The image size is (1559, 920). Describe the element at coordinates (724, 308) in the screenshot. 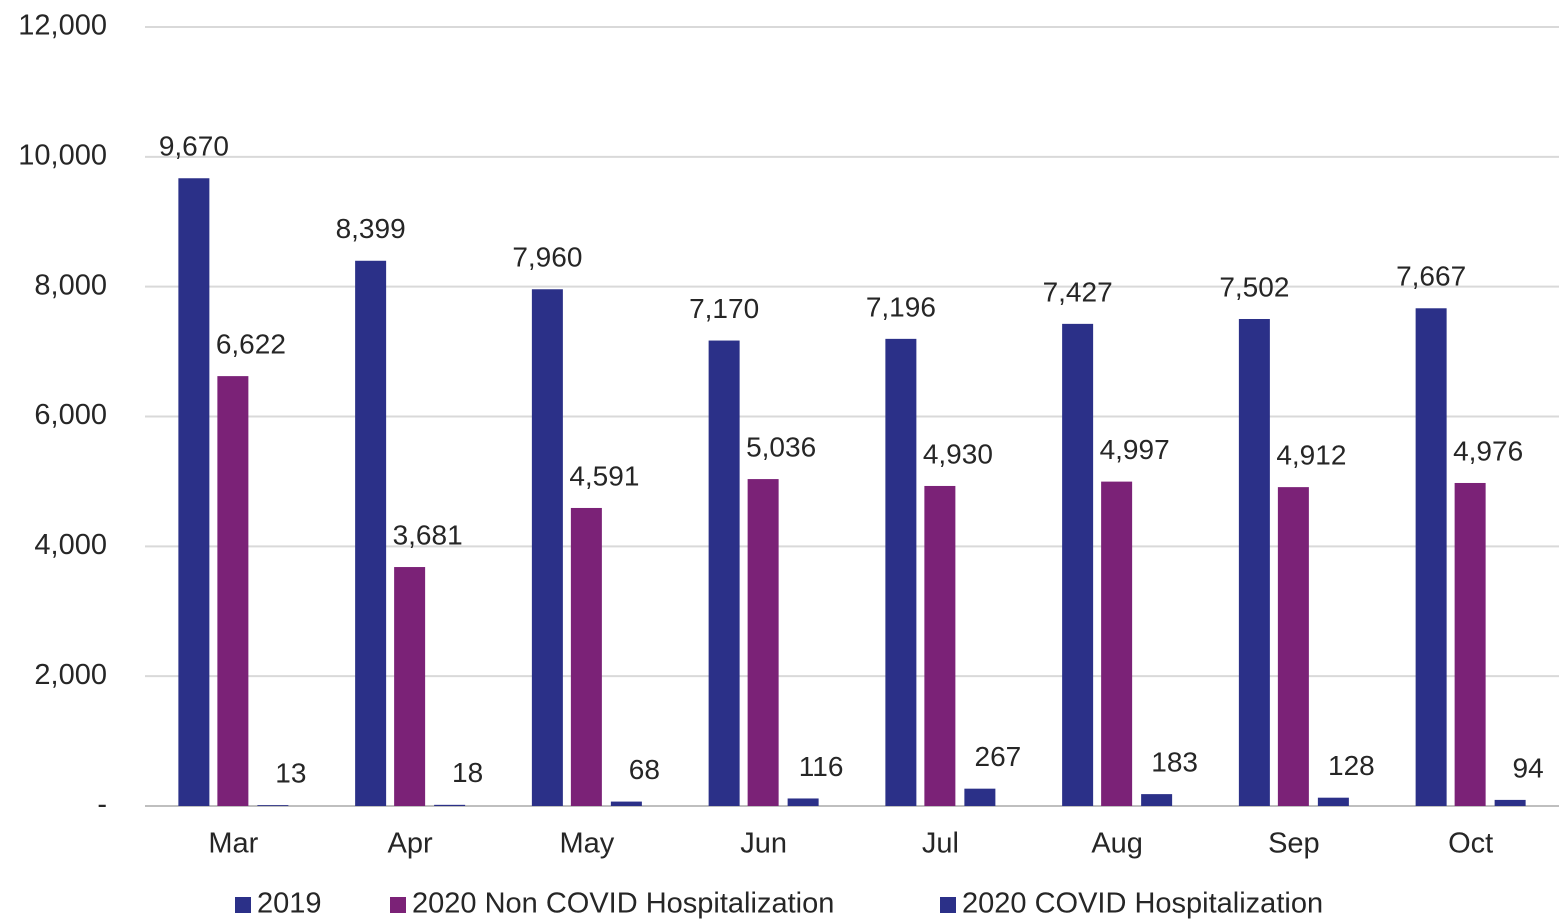

I see `data-label: 7,170` at that location.